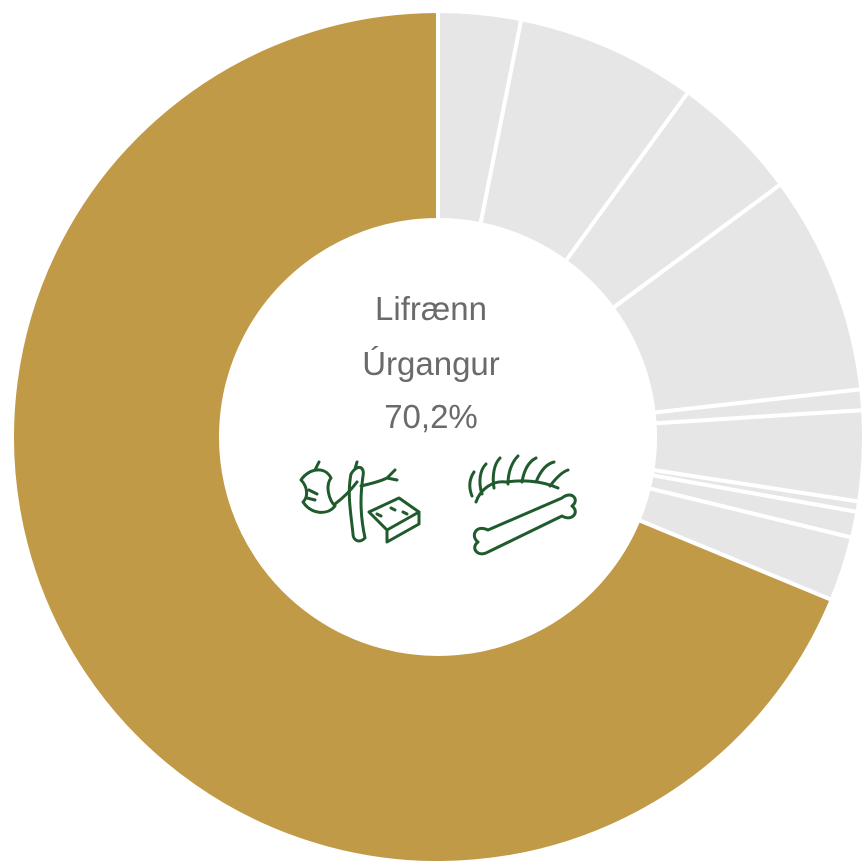 The width and height of the screenshot is (862, 861). What do you see at coordinates (522, 505) in the screenshot?
I see `bones-icon` at bounding box center [522, 505].